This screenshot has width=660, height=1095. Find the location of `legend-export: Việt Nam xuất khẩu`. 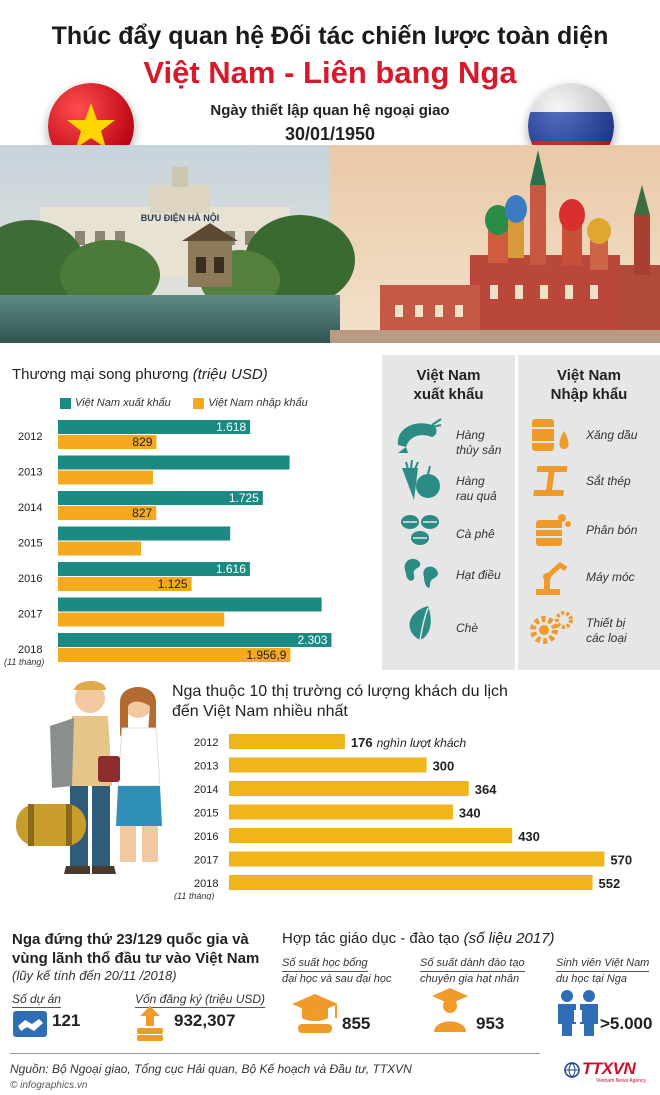

legend-export: Việt Nam xuất khẩu is located at coordinates (115, 403).